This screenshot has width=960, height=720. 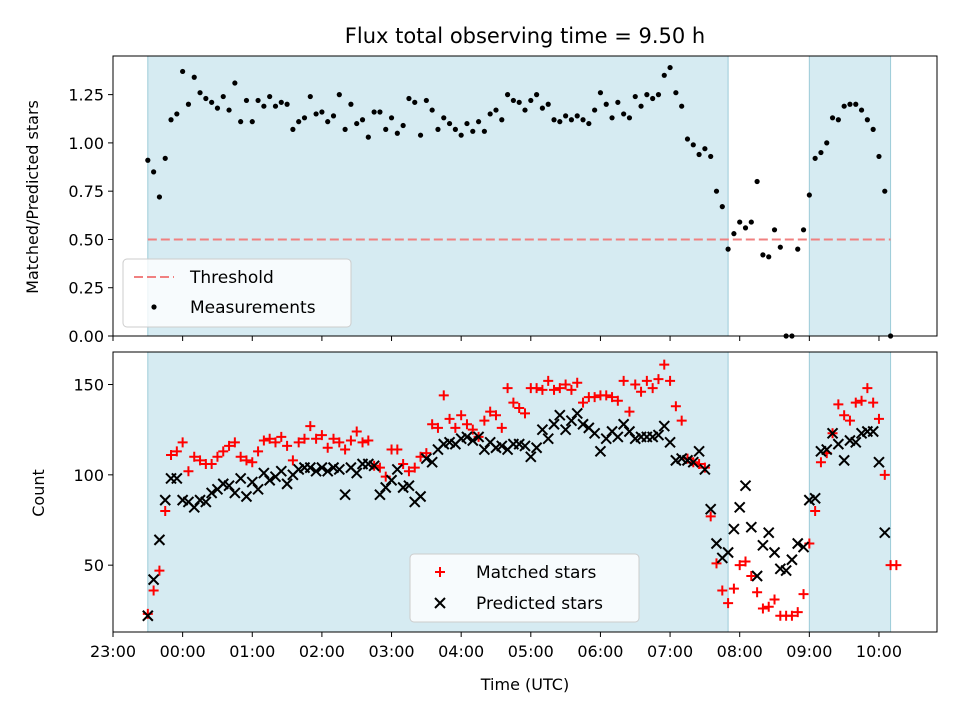 What do you see at coordinates (86, 336) in the screenshot?
I see `y-tick-label: 0.00` at bounding box center [86, 336].